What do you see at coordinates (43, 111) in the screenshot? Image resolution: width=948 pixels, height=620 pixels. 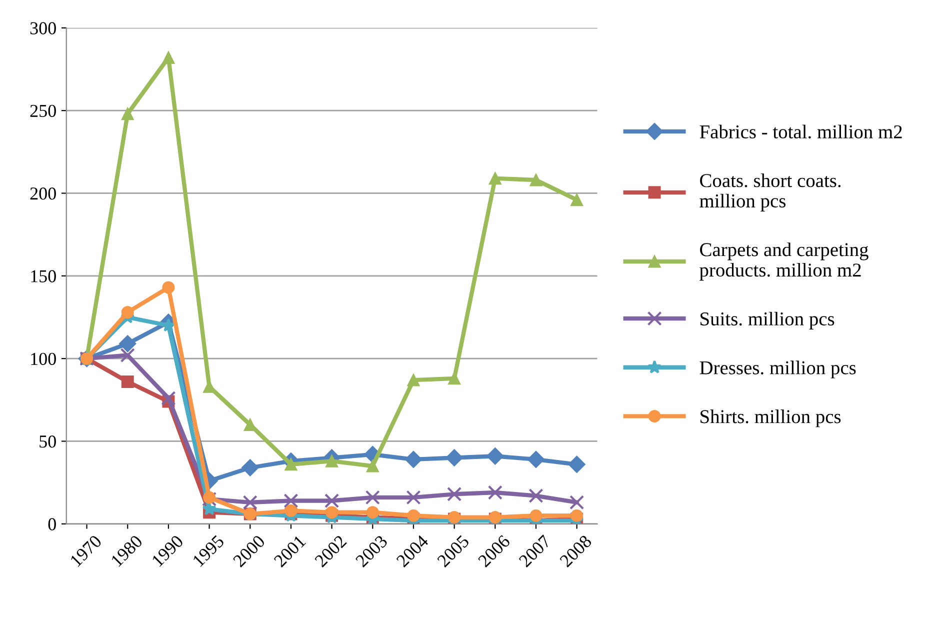 I see `y-tick-label: 250` at bounding box center [43, 111].